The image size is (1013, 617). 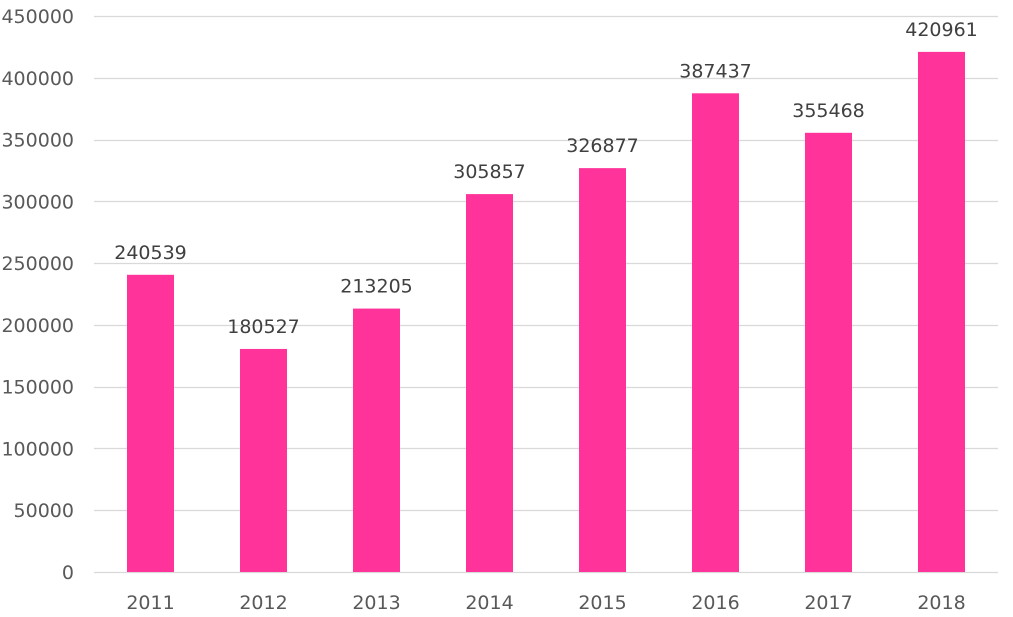 I want to click on data-label: 355468, so click(x=828, y=111).